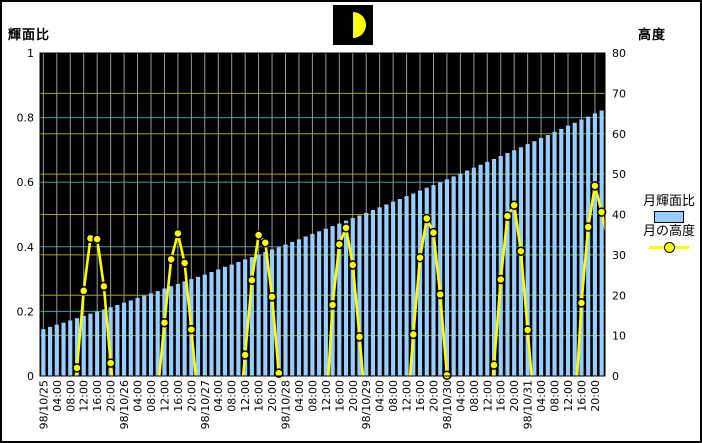 This screenshot has height=443, width=702. What do you see at coordinates (619, 215) in the screenshot?
I see `right-axis-tick-label: 40` at bounding box center [619, 215].